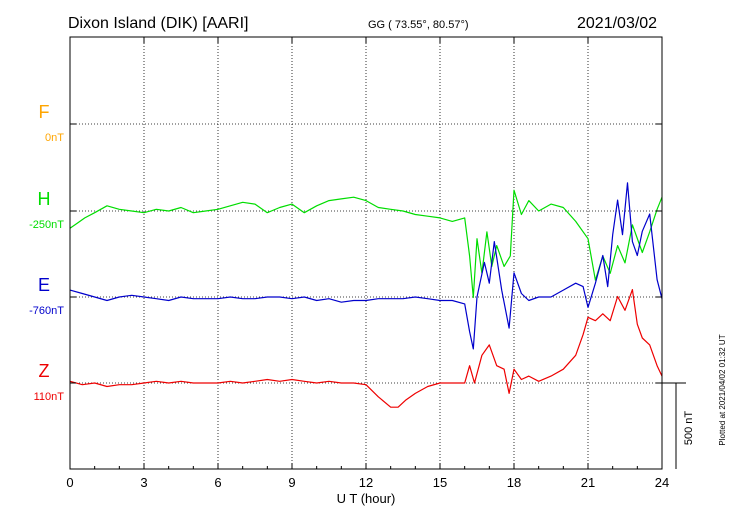 The height and width of the screenshot is (520, 730). What do you see at coordinates (143, 482) in the screenshot?
I see `x-tick-label: 3` at bounding box center [143, 482].